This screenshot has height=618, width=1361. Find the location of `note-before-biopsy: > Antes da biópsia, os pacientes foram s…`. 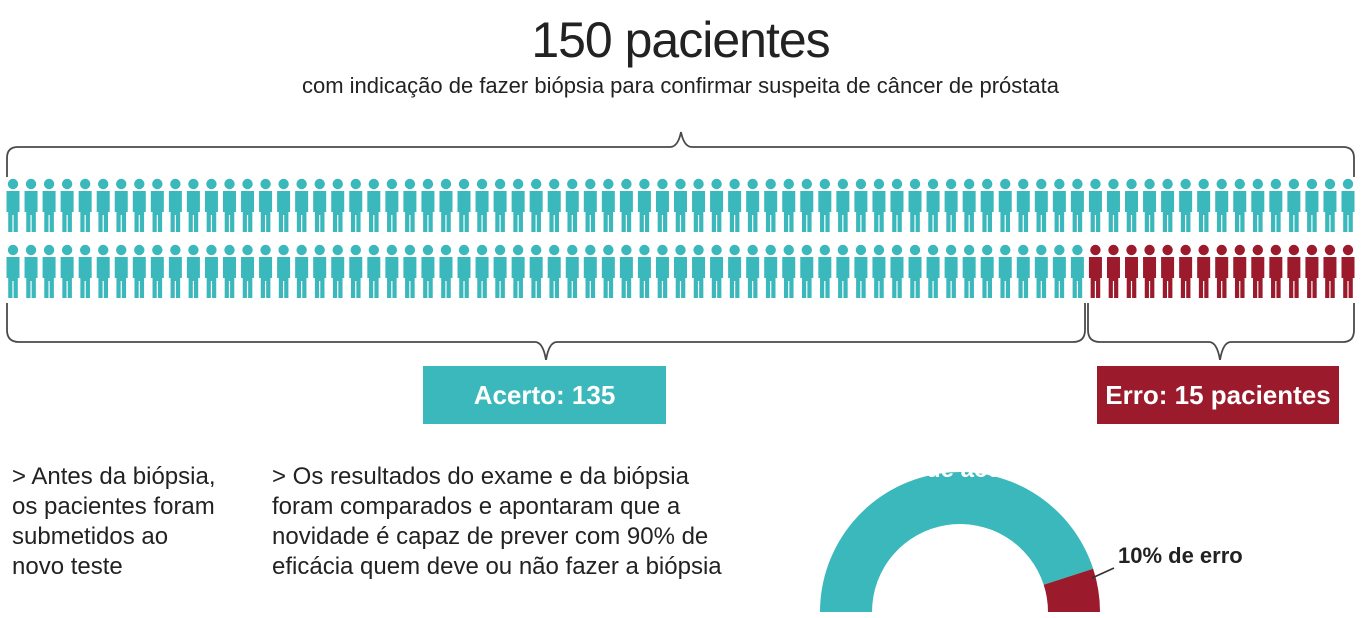

note-before-biopsy: > Antes da biópsia, os pacientes foram s… is located at coordinates (114, 521).